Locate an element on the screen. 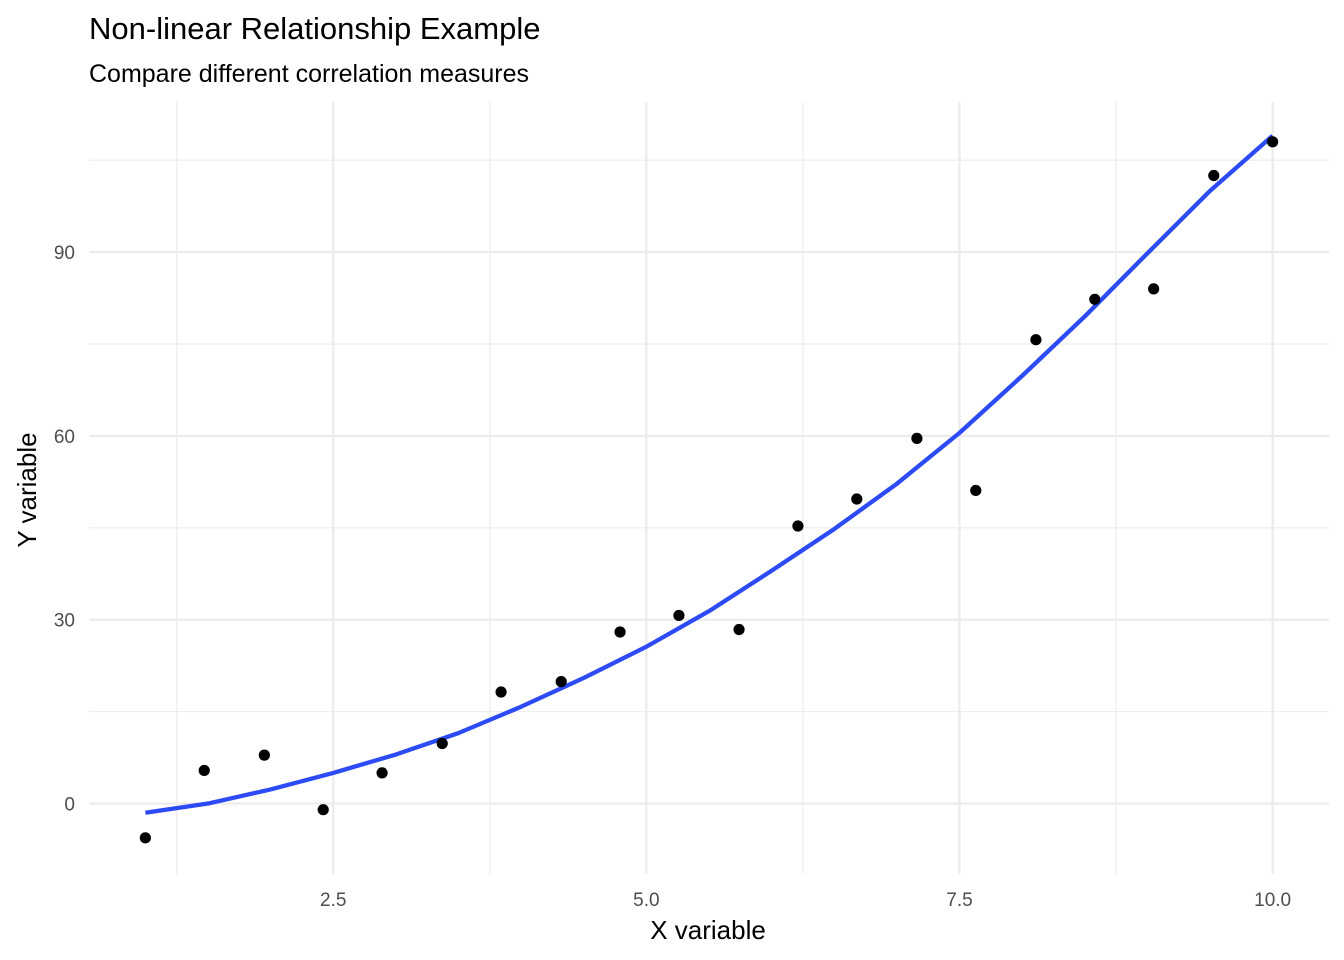 This screenshot has height=960, width=1344. chart-subtitle: Compare different correlation measures is located at coordinates (309, 74).